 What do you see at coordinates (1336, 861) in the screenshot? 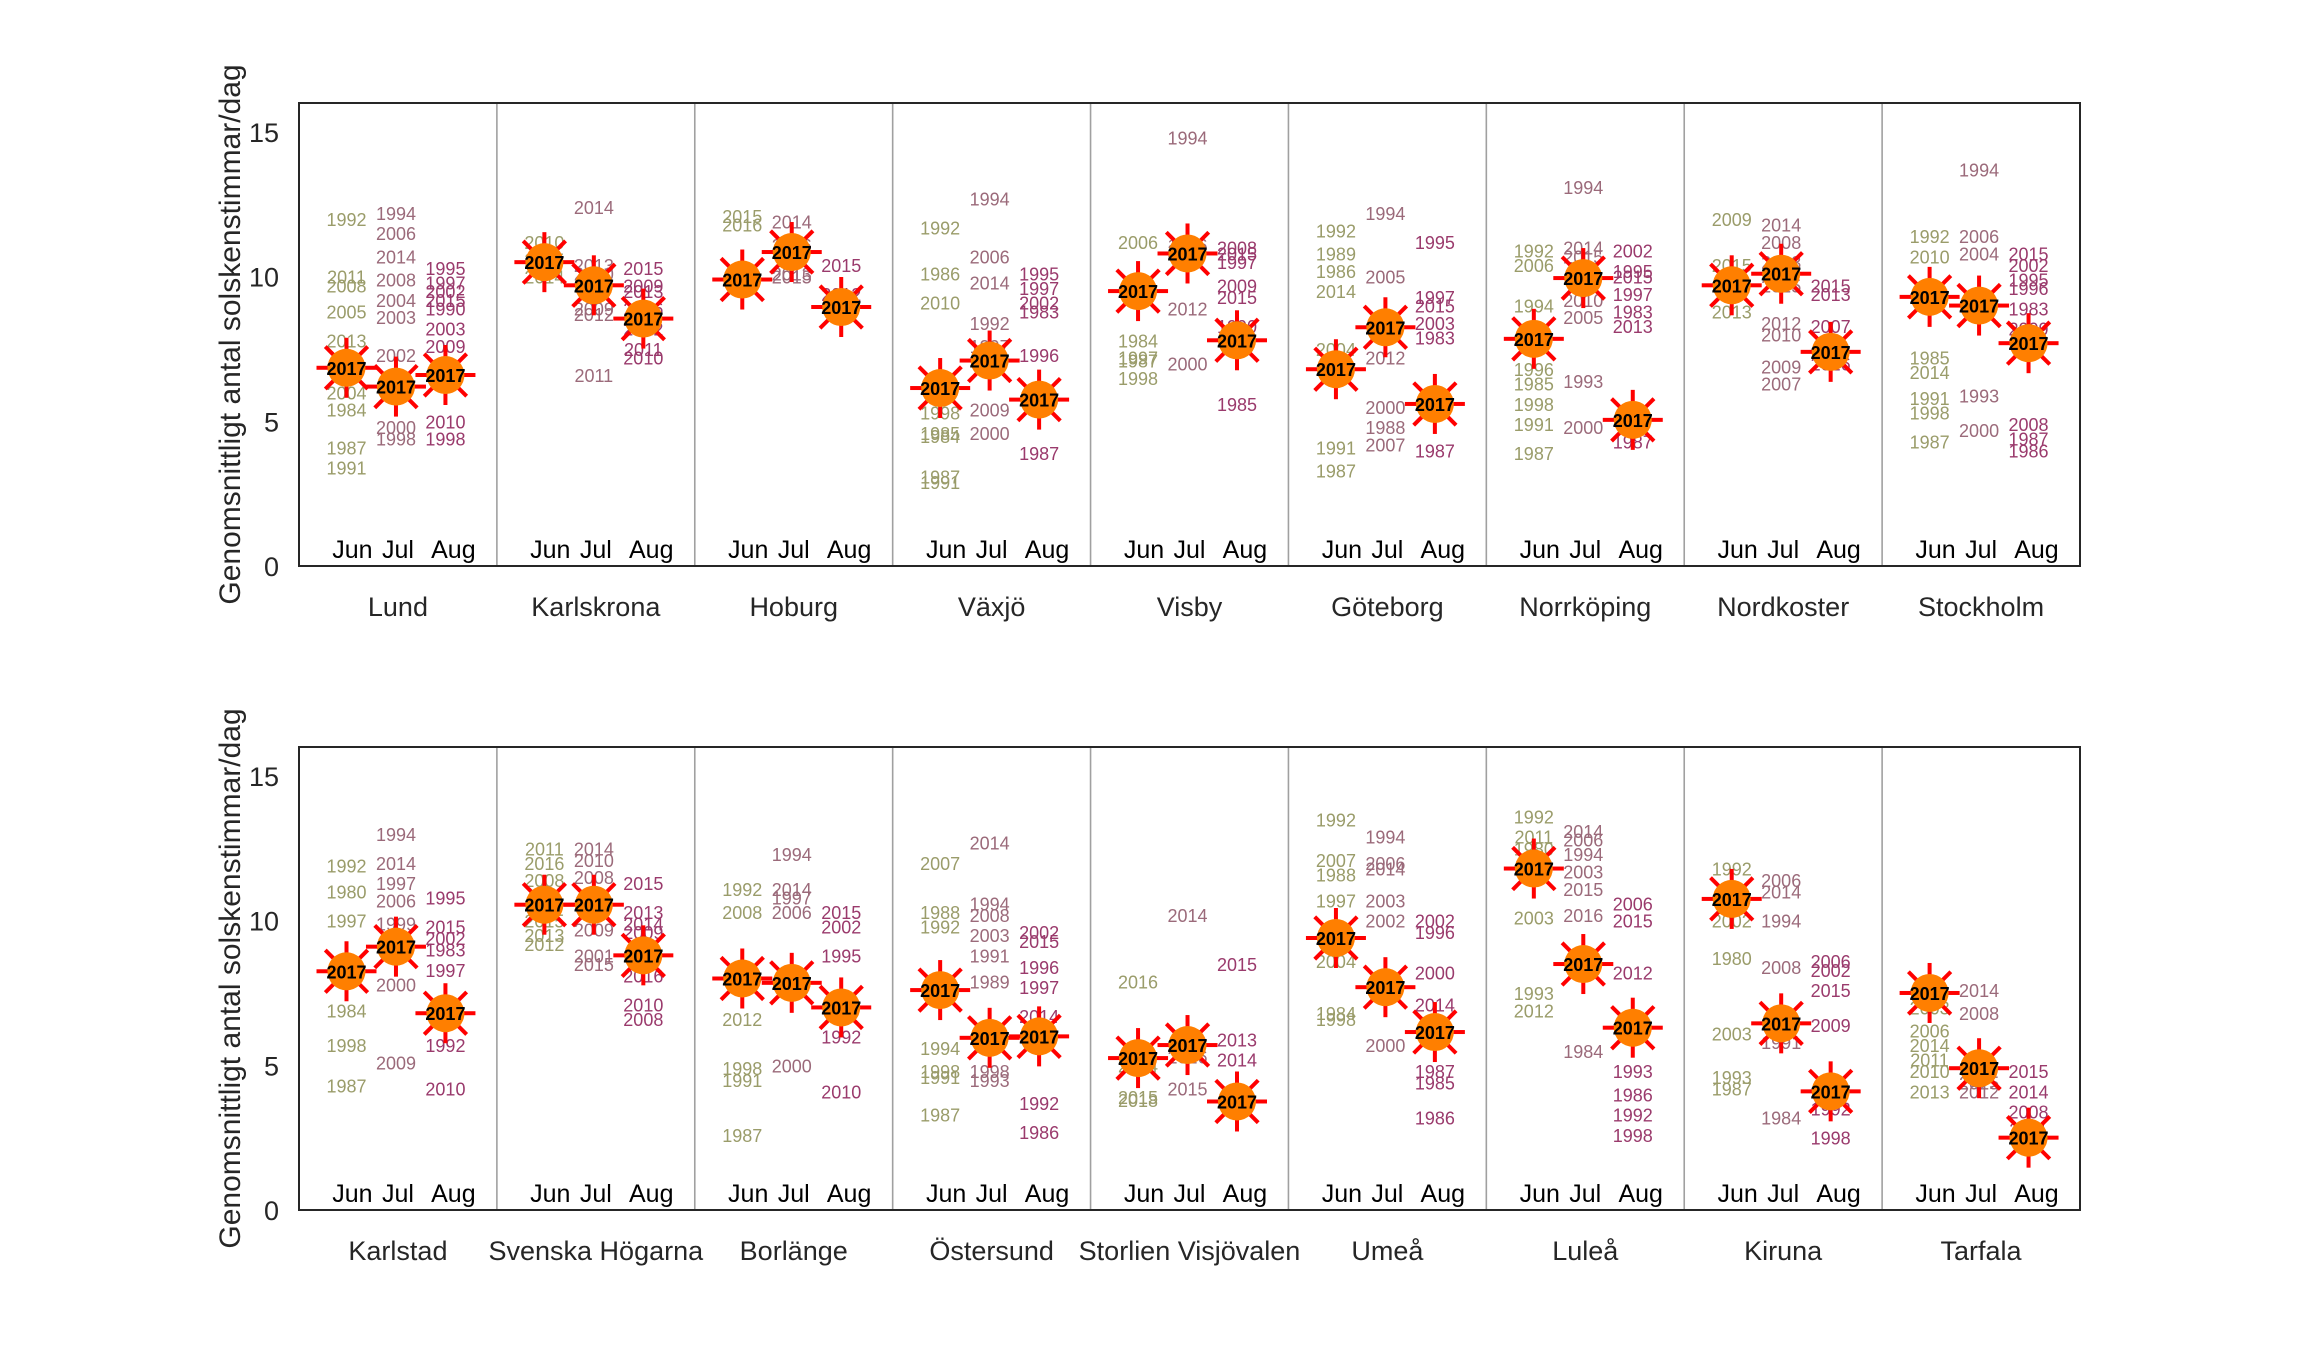
I see `year-label: 2007` at bounding box center [1336, 861].